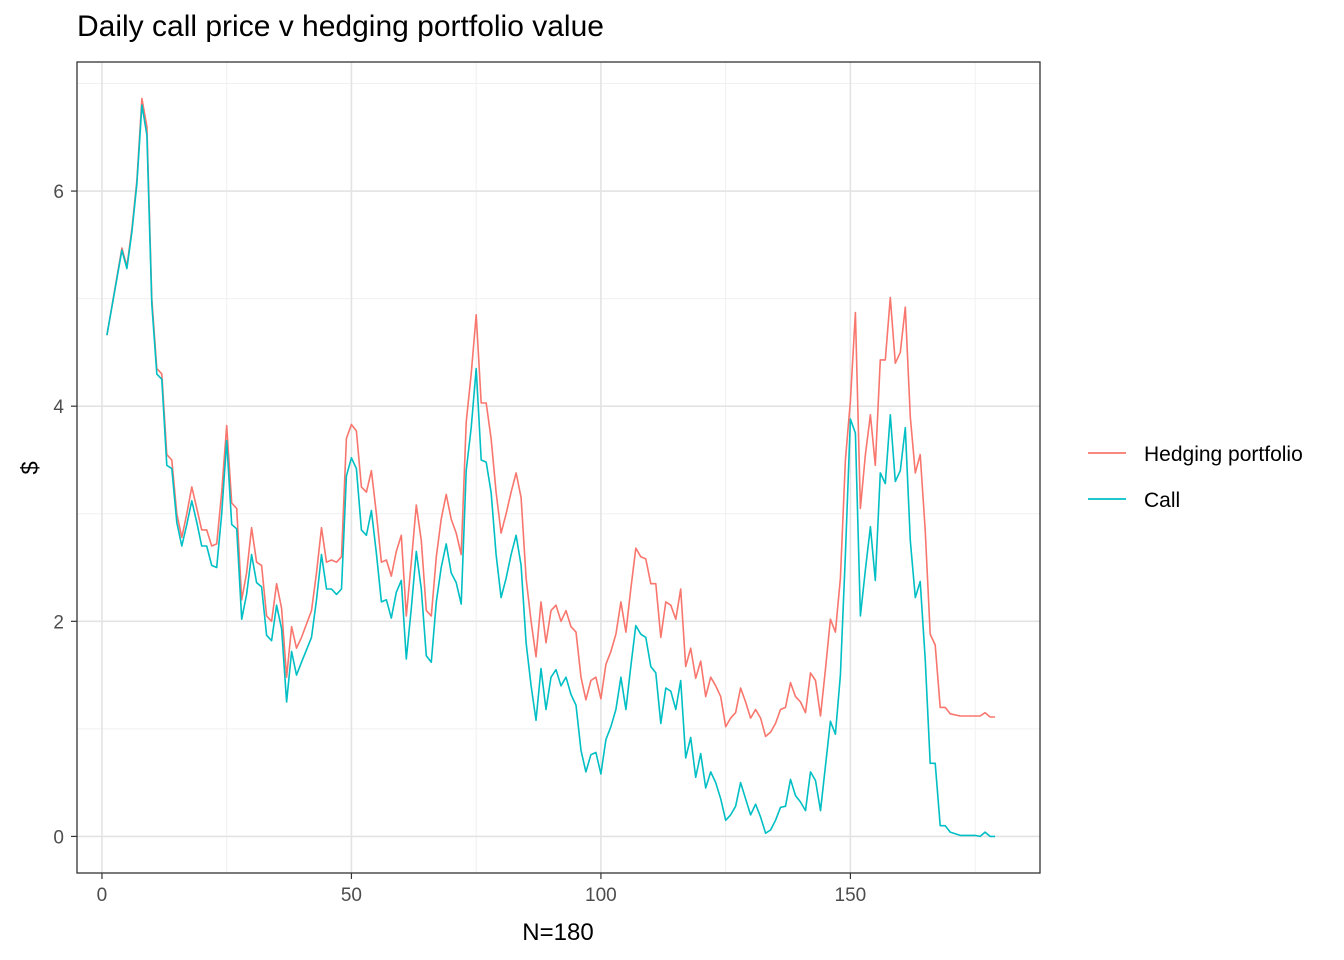 The image size is (1344, 960). I want to click on y-tick-label: 0, so click(58, 837).